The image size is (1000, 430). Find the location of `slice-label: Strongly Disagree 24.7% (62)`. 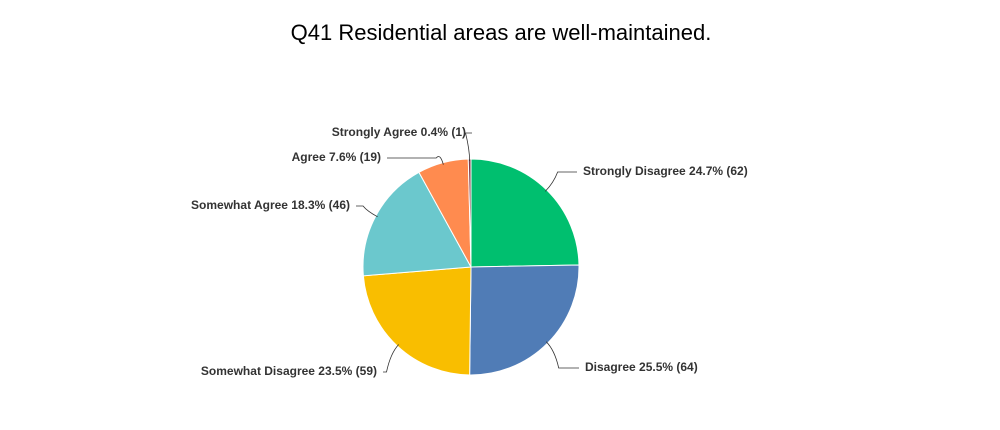

slice-label: Strongly Disagree 24.7% (62) is located at coordinates (665, 171).